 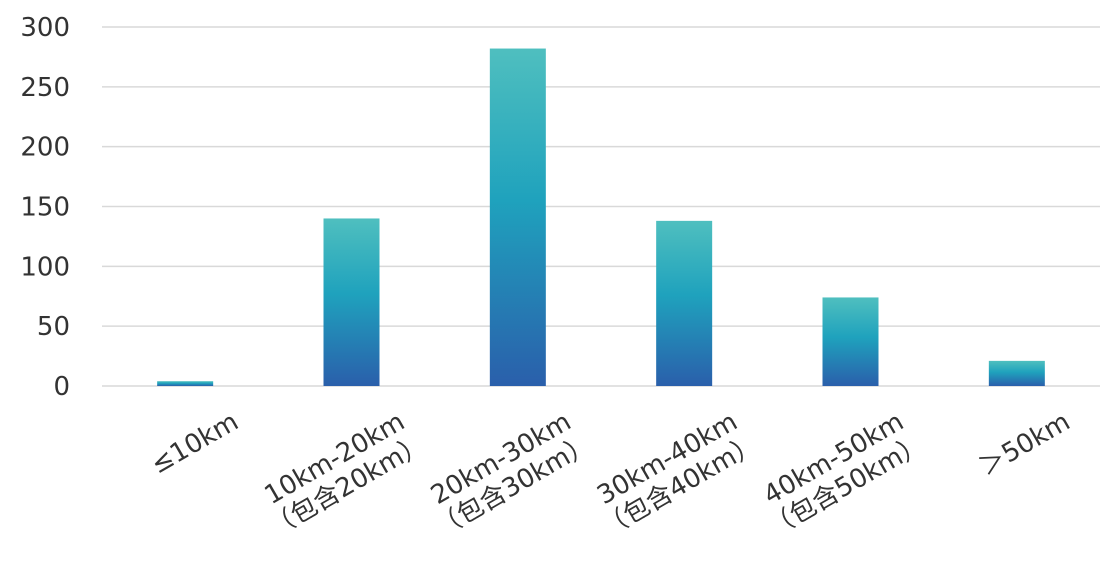 I want to click on category-label-group: ＞50km, so click(x=1024, y=445).